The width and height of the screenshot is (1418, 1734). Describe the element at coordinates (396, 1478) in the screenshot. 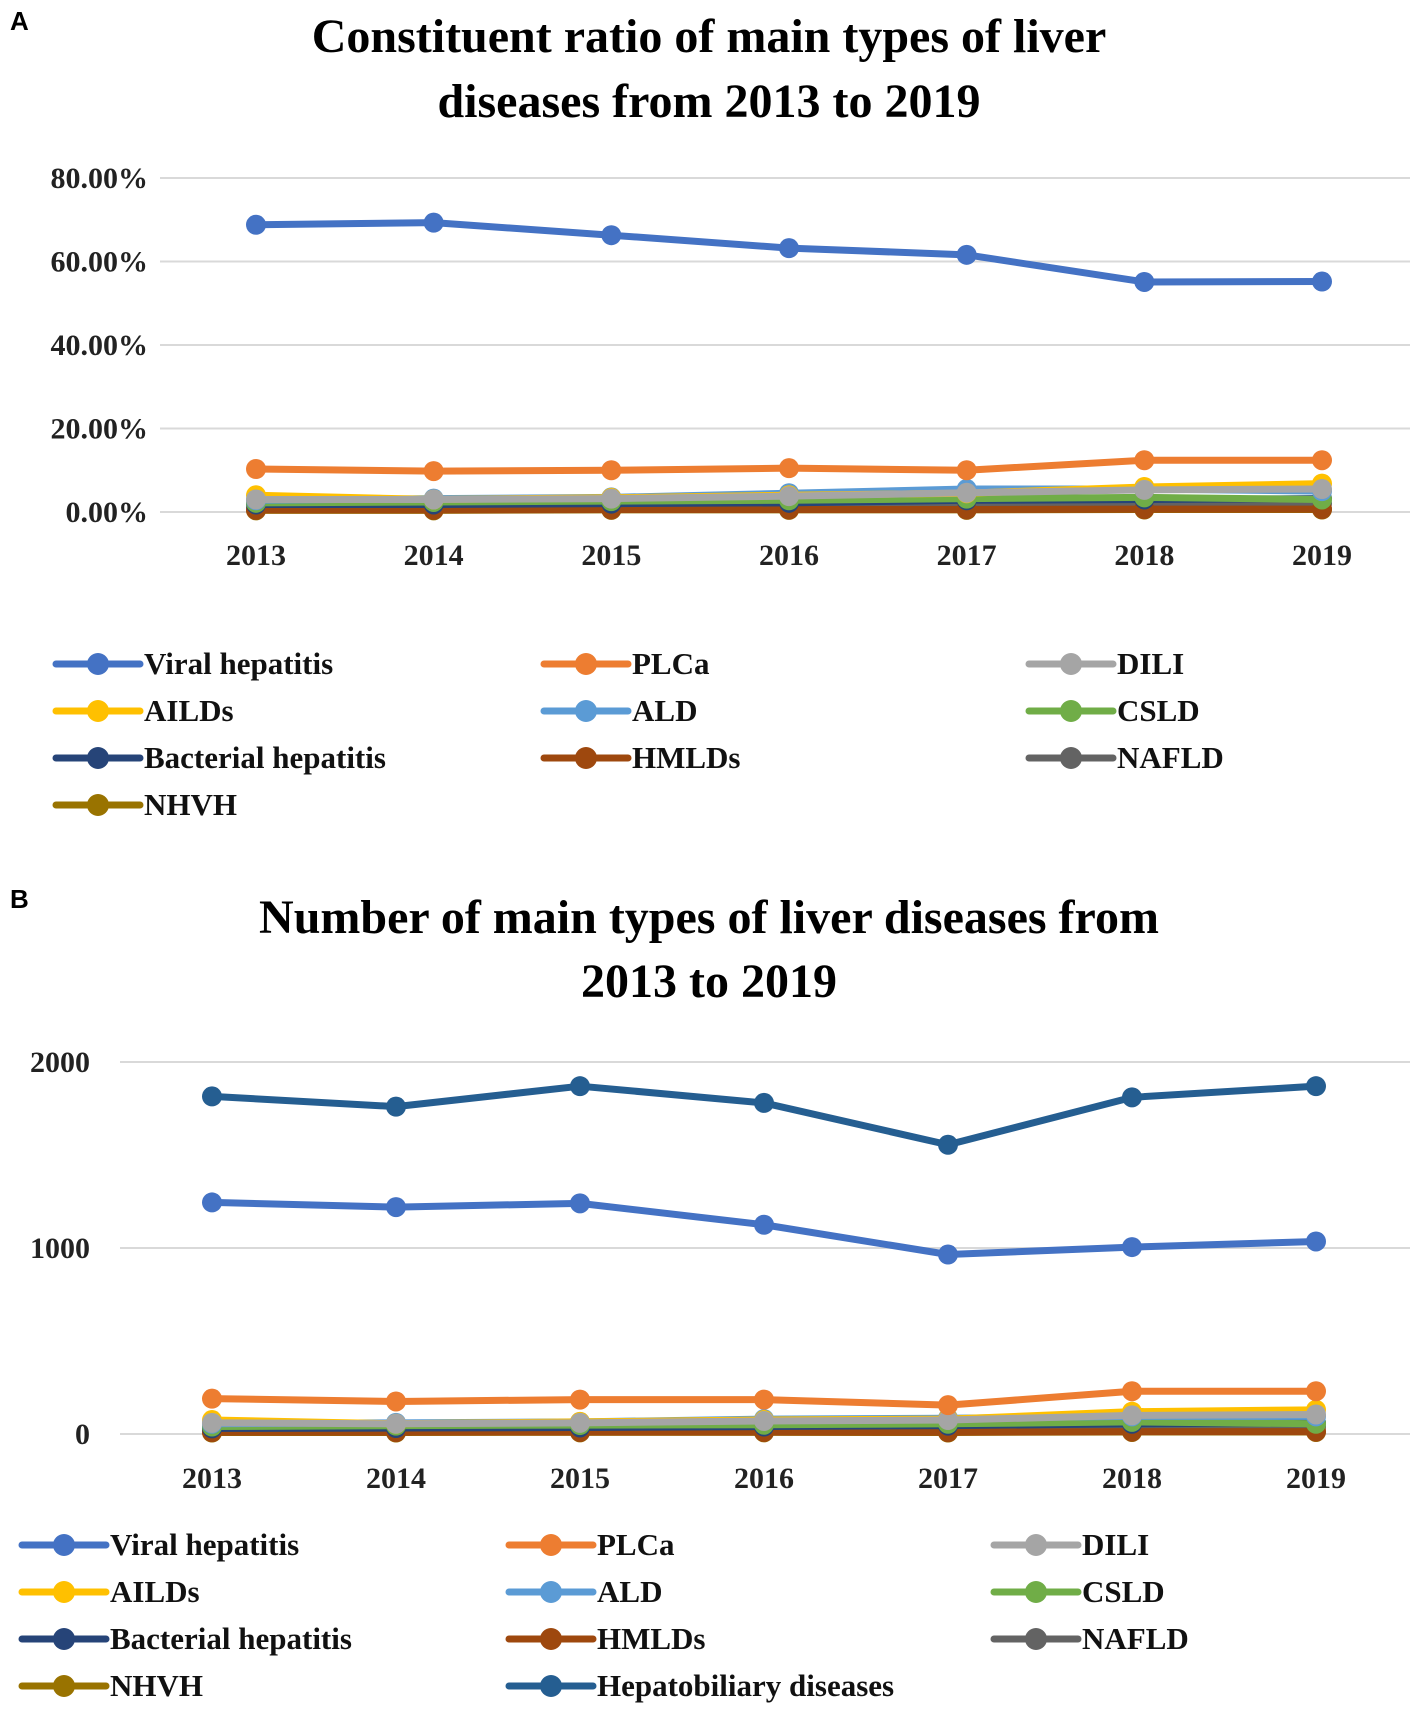

I see `chart-b-xtick-label: 2014` at that location.